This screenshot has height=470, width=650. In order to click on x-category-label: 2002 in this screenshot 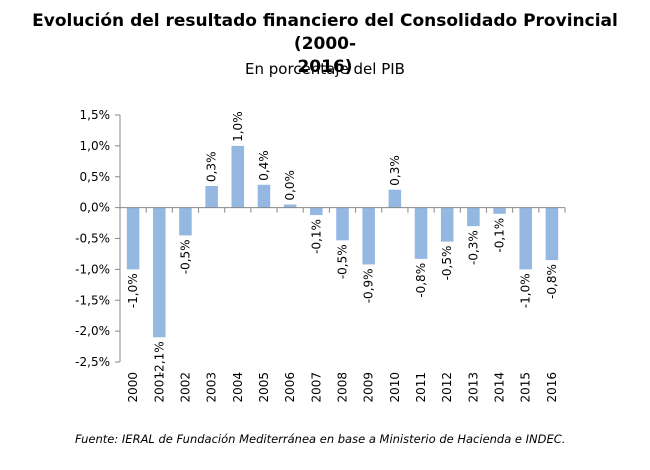, I will do `click(185, 387)`.